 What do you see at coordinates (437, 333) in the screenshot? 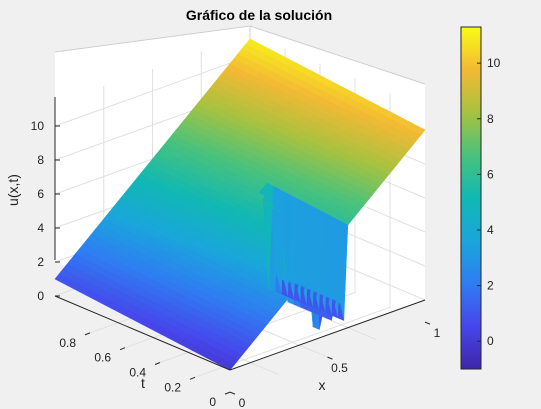
I see `x-tick-label: 1` at bounding box center [437, 333].